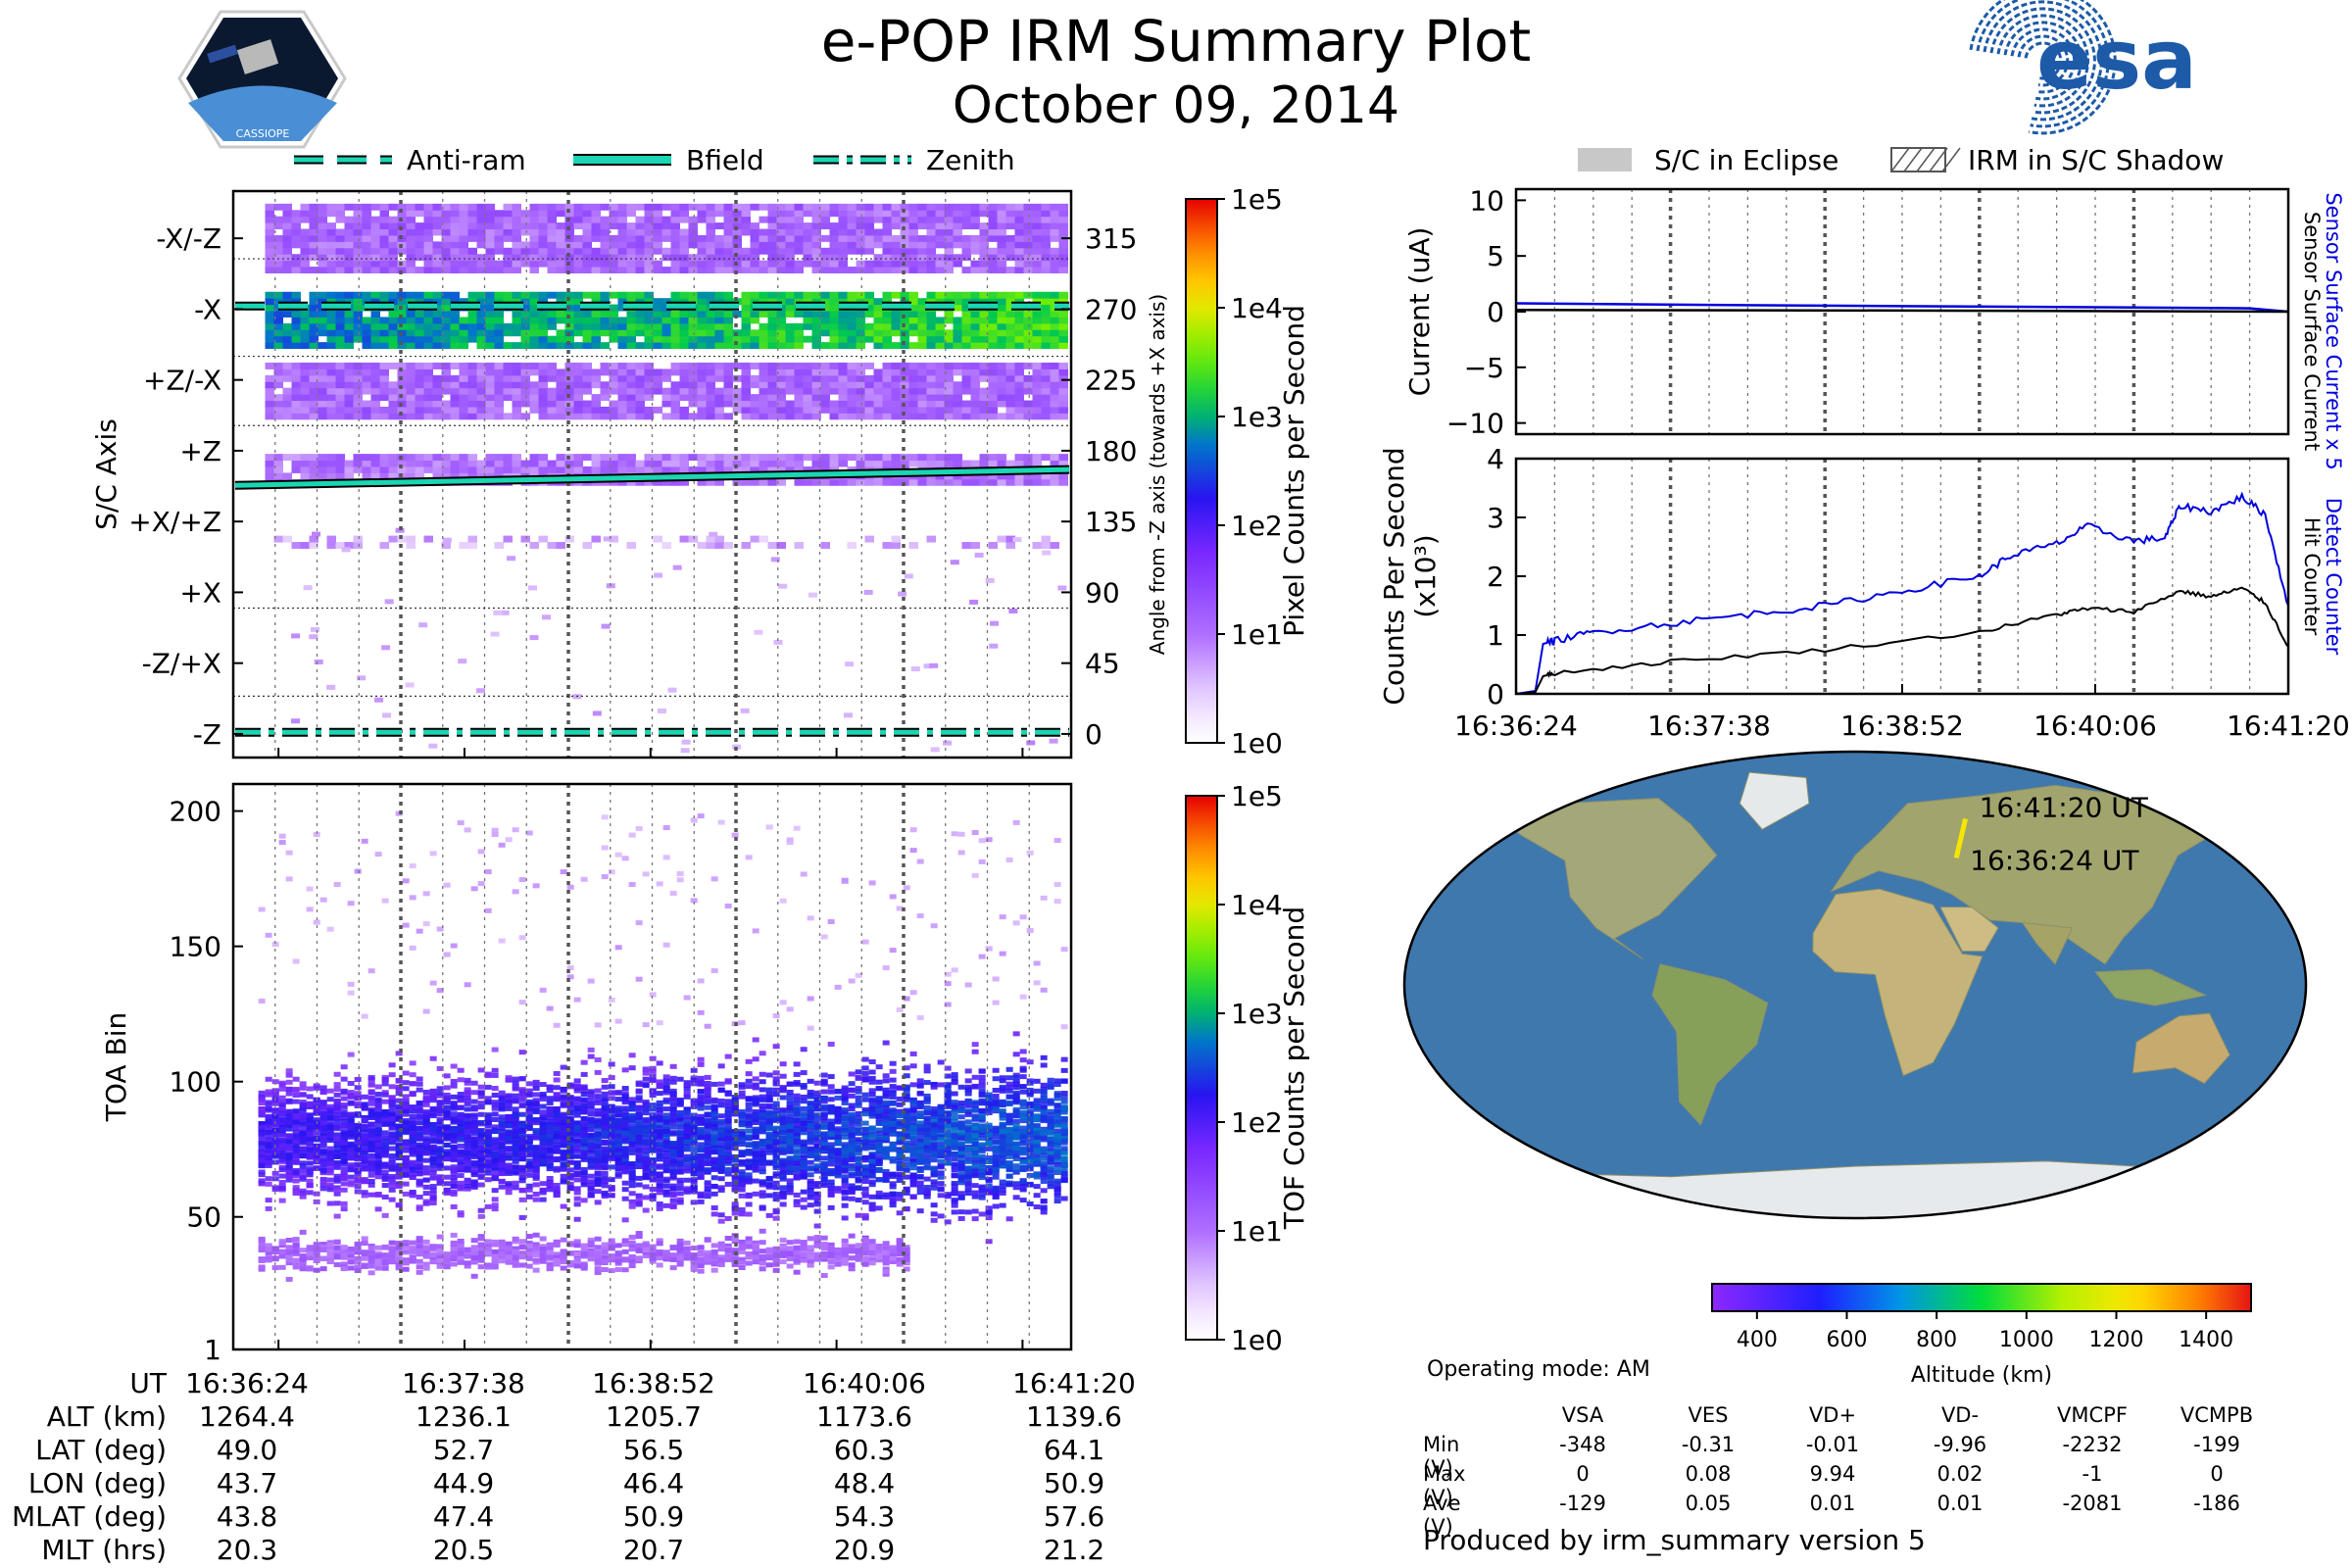 The image size is (2352, 1568). I want to click on earth-limb, so click(262, 113).